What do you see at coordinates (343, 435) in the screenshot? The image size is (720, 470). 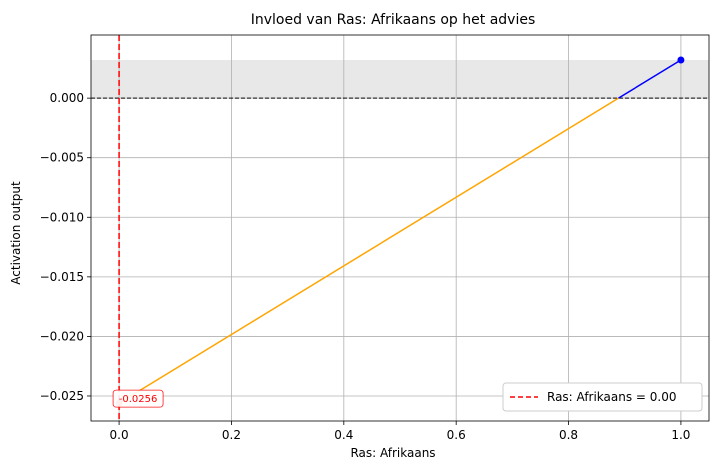 I see `x-tick-label: 0.4` at bounding box center [343, 435].